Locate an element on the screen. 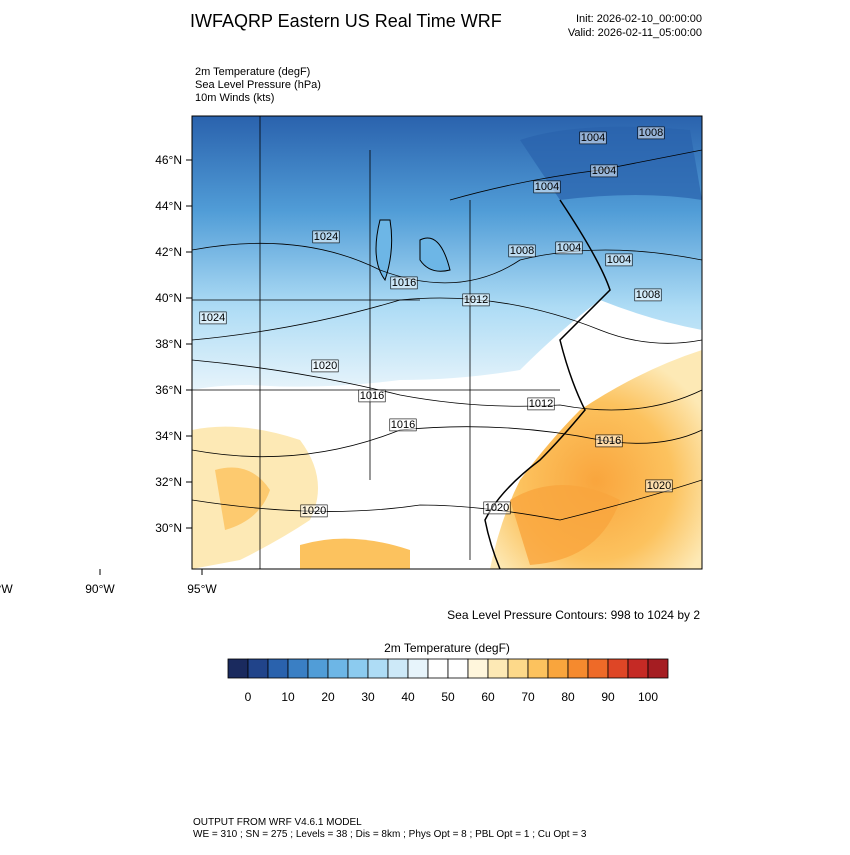  colorbar-tick-label: 0 is located at coordinates (248, 697).